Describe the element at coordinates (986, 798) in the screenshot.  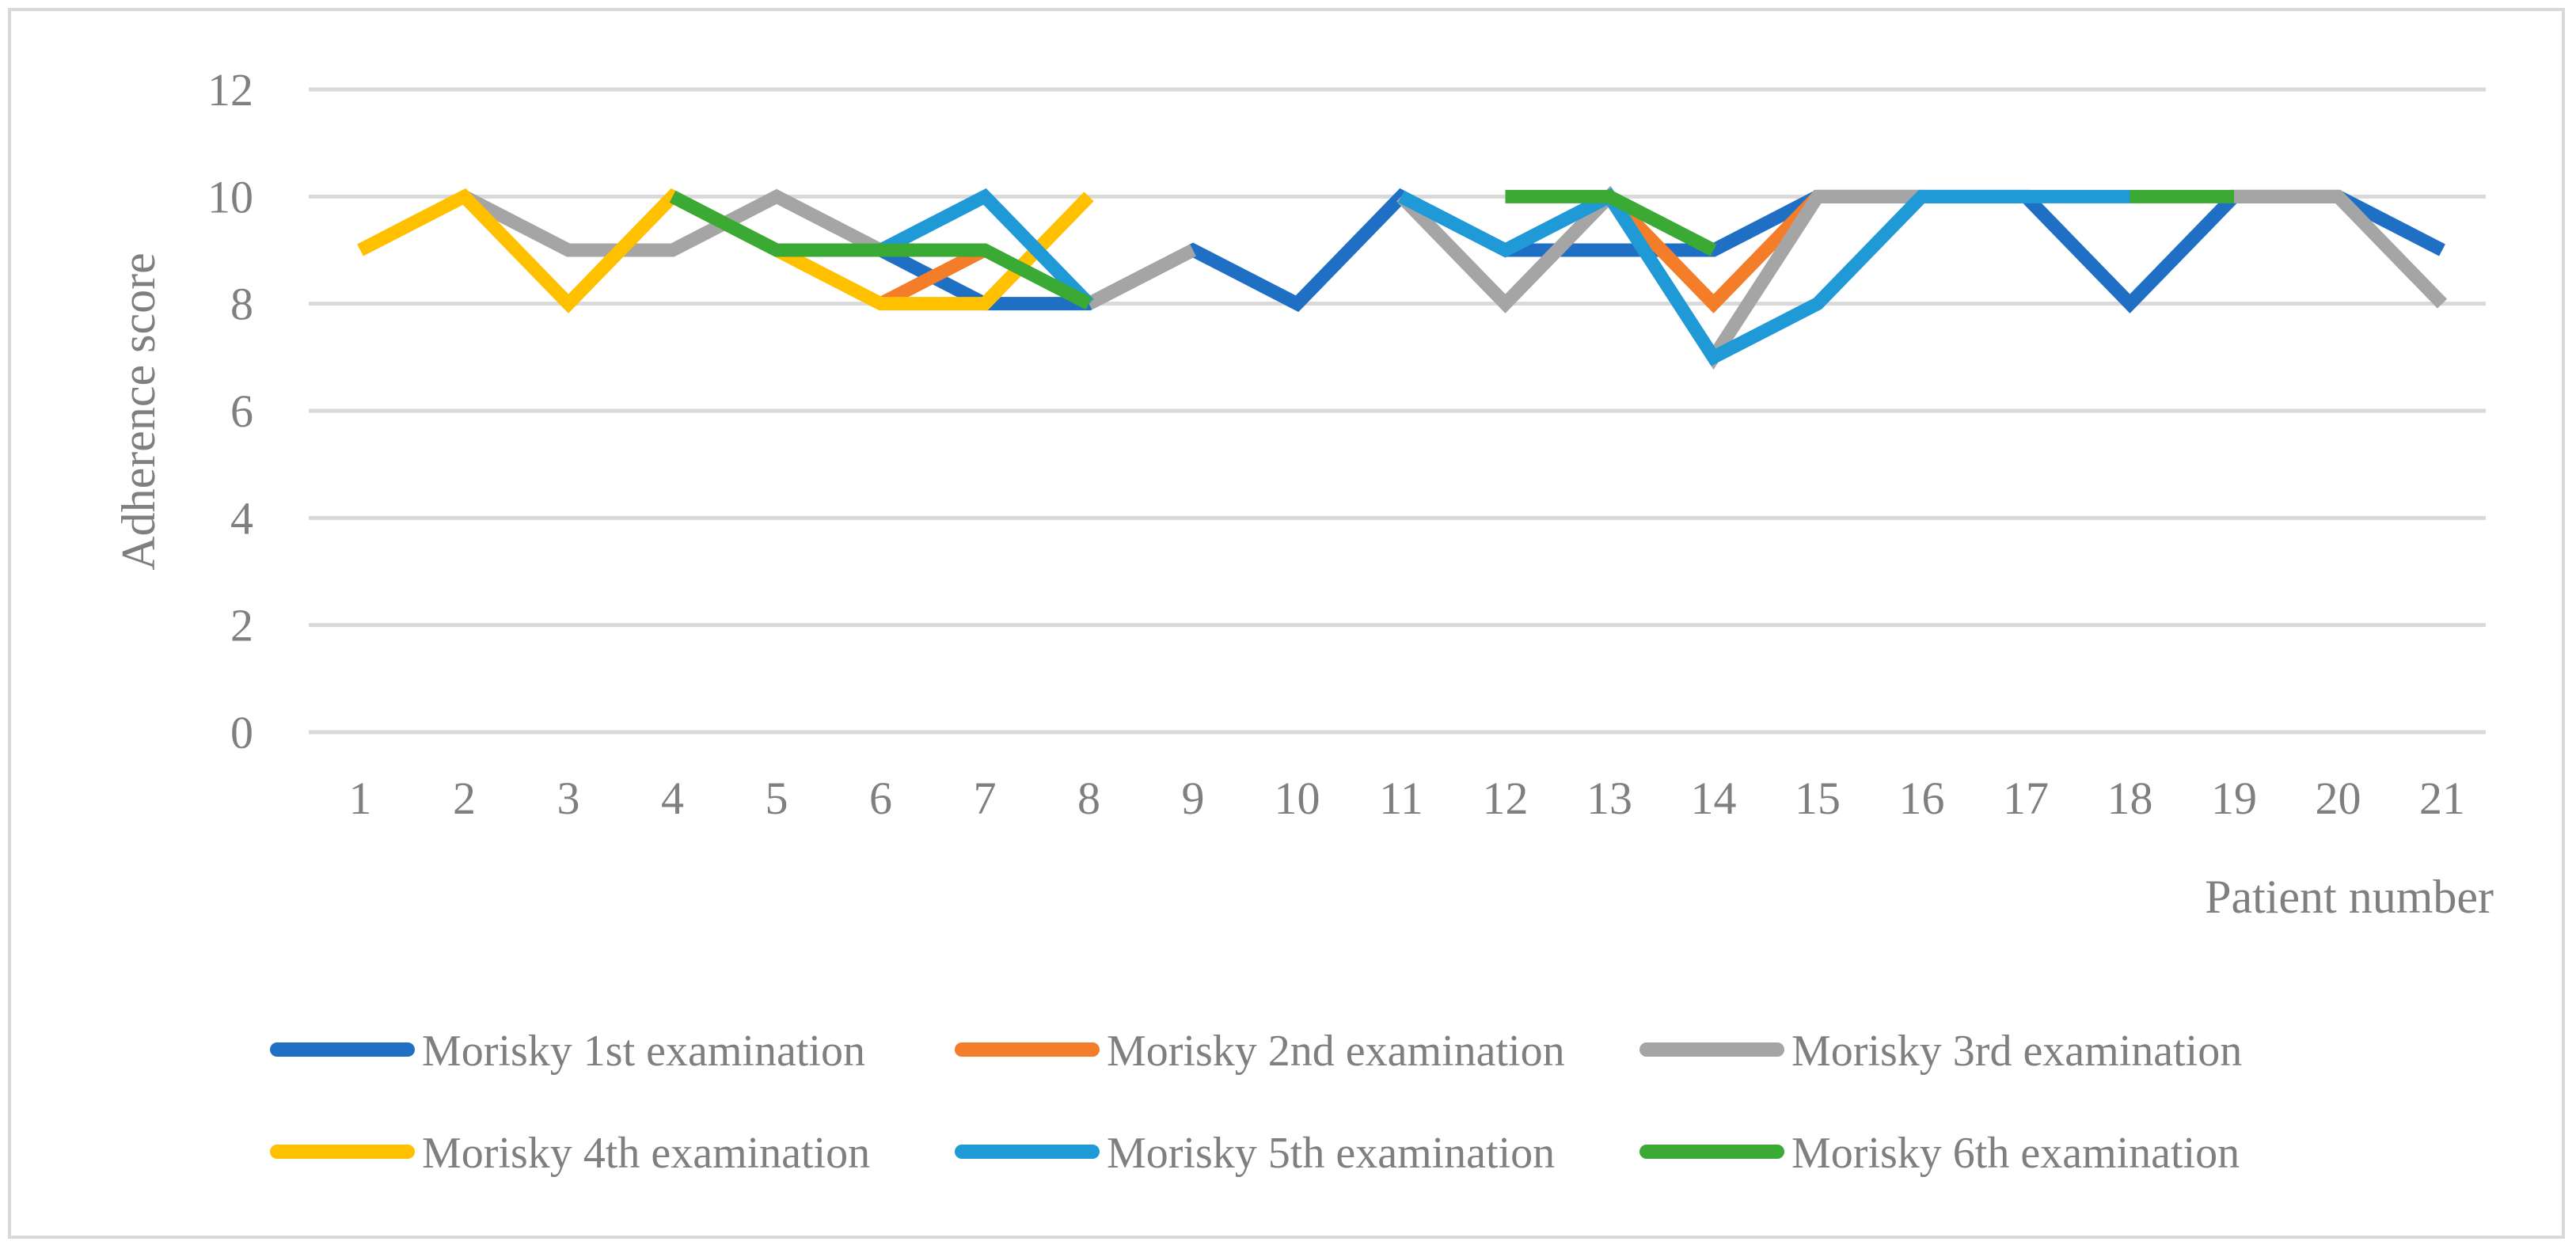
I see `x-tick-label: 7` at that location.